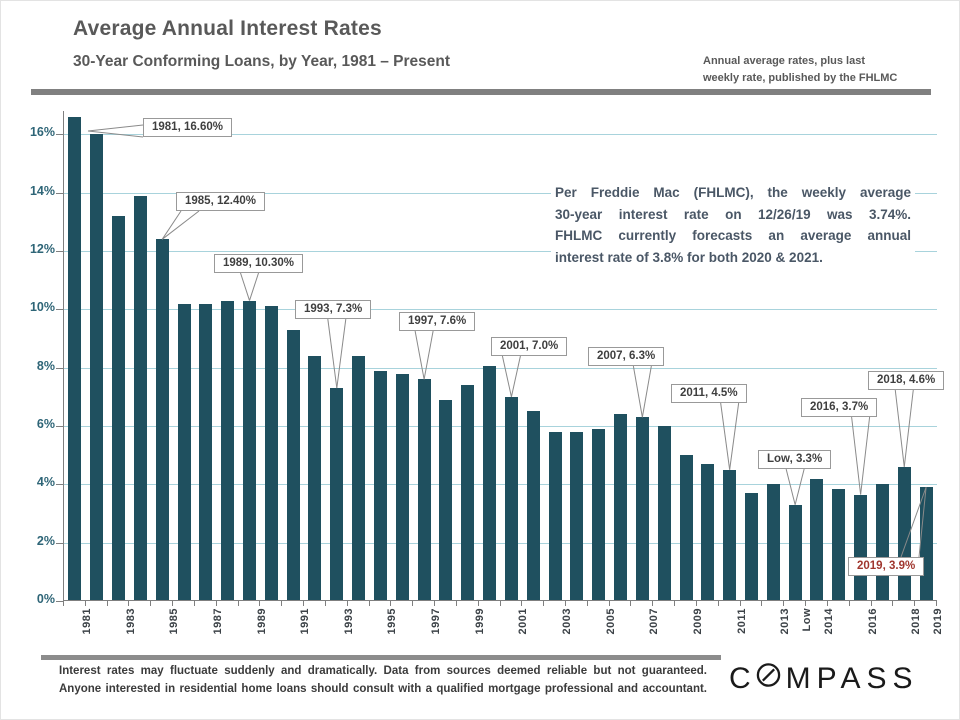 Image resolution: width=960 pixels, height=720 pixels. What do you see at coordinates (828, 621) in the screenshot?
I see `x-axis-label: 2014` at bounding box center [828, 621].